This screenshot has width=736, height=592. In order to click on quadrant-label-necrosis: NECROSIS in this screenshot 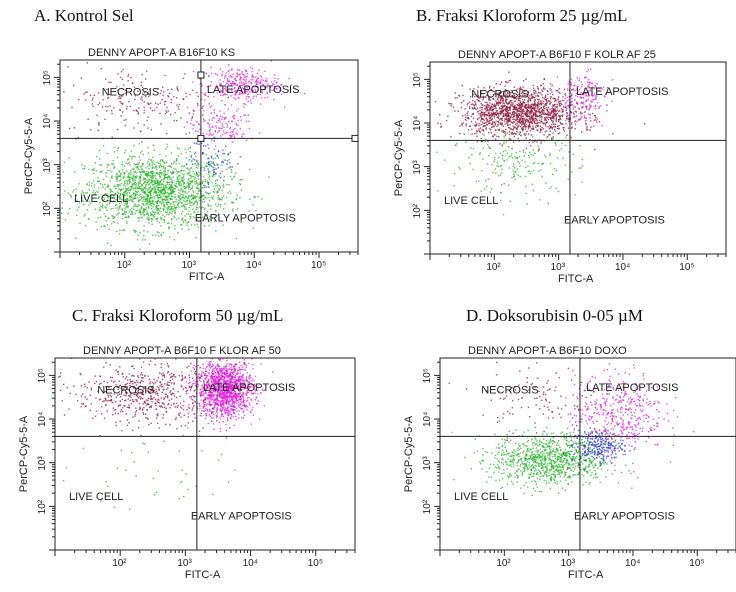, I will do `click(499, 94)`.